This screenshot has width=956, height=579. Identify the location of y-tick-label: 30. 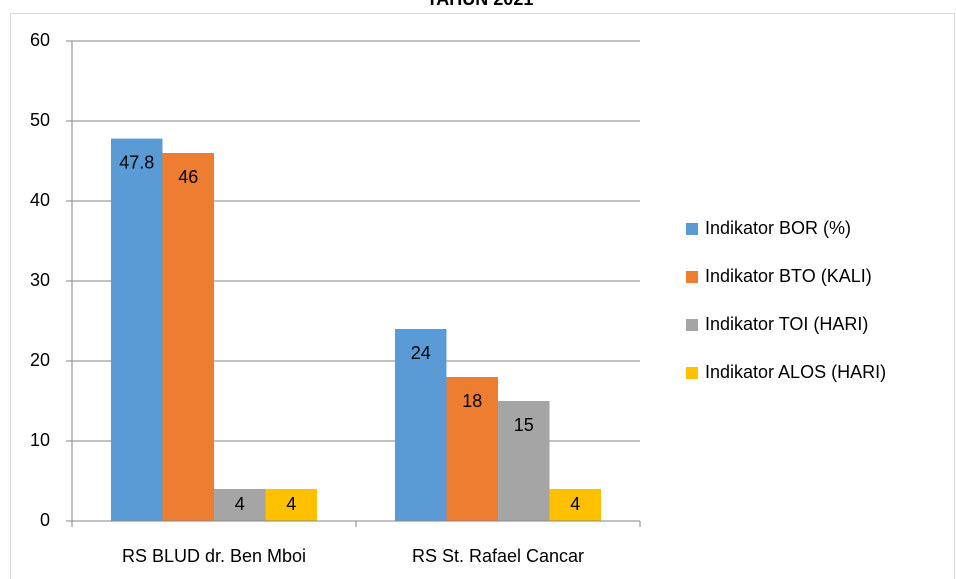
(40, 280).